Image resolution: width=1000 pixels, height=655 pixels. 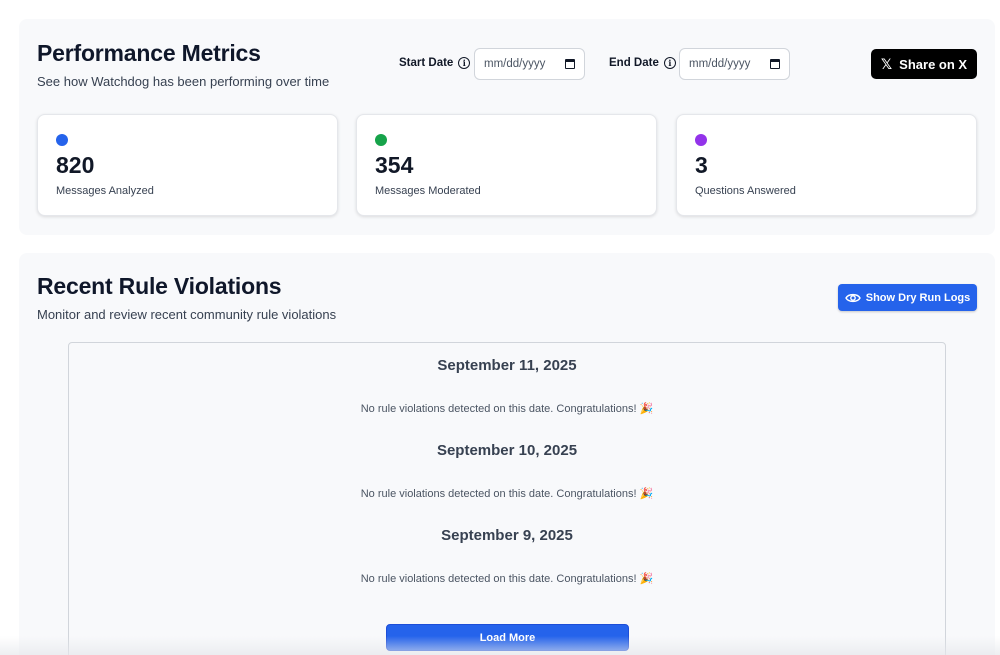 I want to click on show-dry-run-logs-button: Show Dry Run Logs, so click(x=907, y=297).